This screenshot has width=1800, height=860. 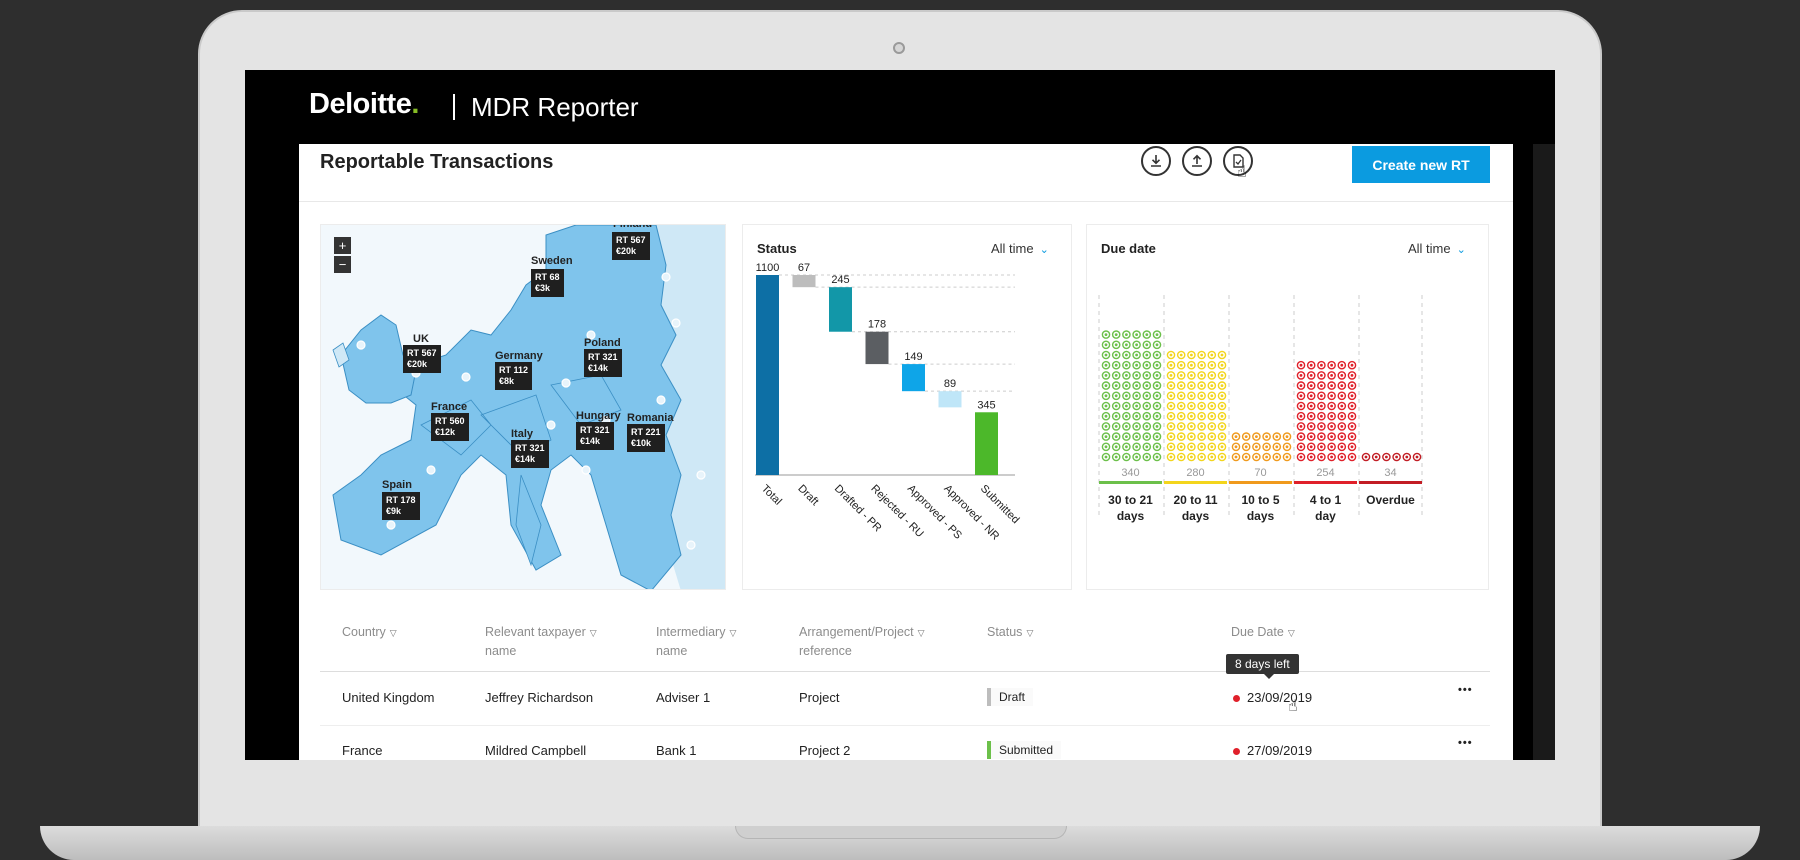 What do you see at coordinates (676, 750) in the screenshot?
I see `cell-intermediary: Bank 1` at bounding box center [676, 750].